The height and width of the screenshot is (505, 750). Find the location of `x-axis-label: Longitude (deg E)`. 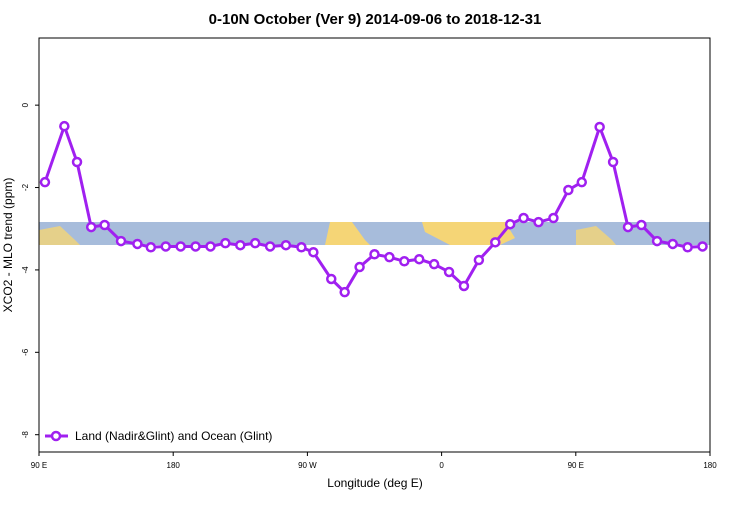

x-axis-label: Longitude (deg E) is located at coordinates (374, 483).